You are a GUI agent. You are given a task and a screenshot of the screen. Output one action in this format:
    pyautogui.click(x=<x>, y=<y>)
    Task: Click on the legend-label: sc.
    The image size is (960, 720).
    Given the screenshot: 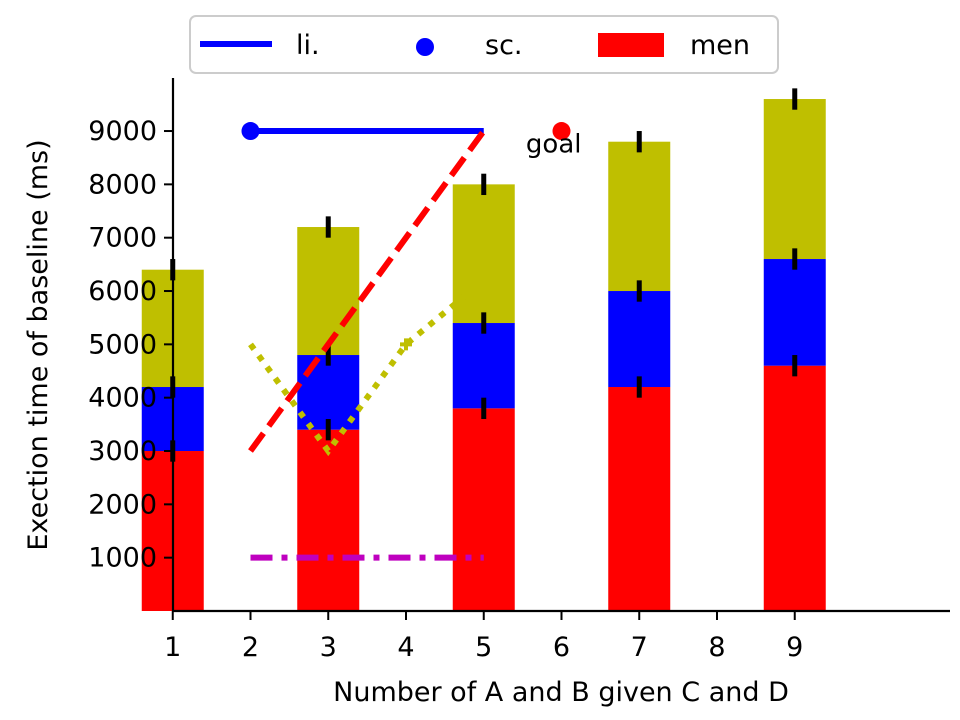 What is the action you would take?
    pyautogui.click(x=504, y=45)
    